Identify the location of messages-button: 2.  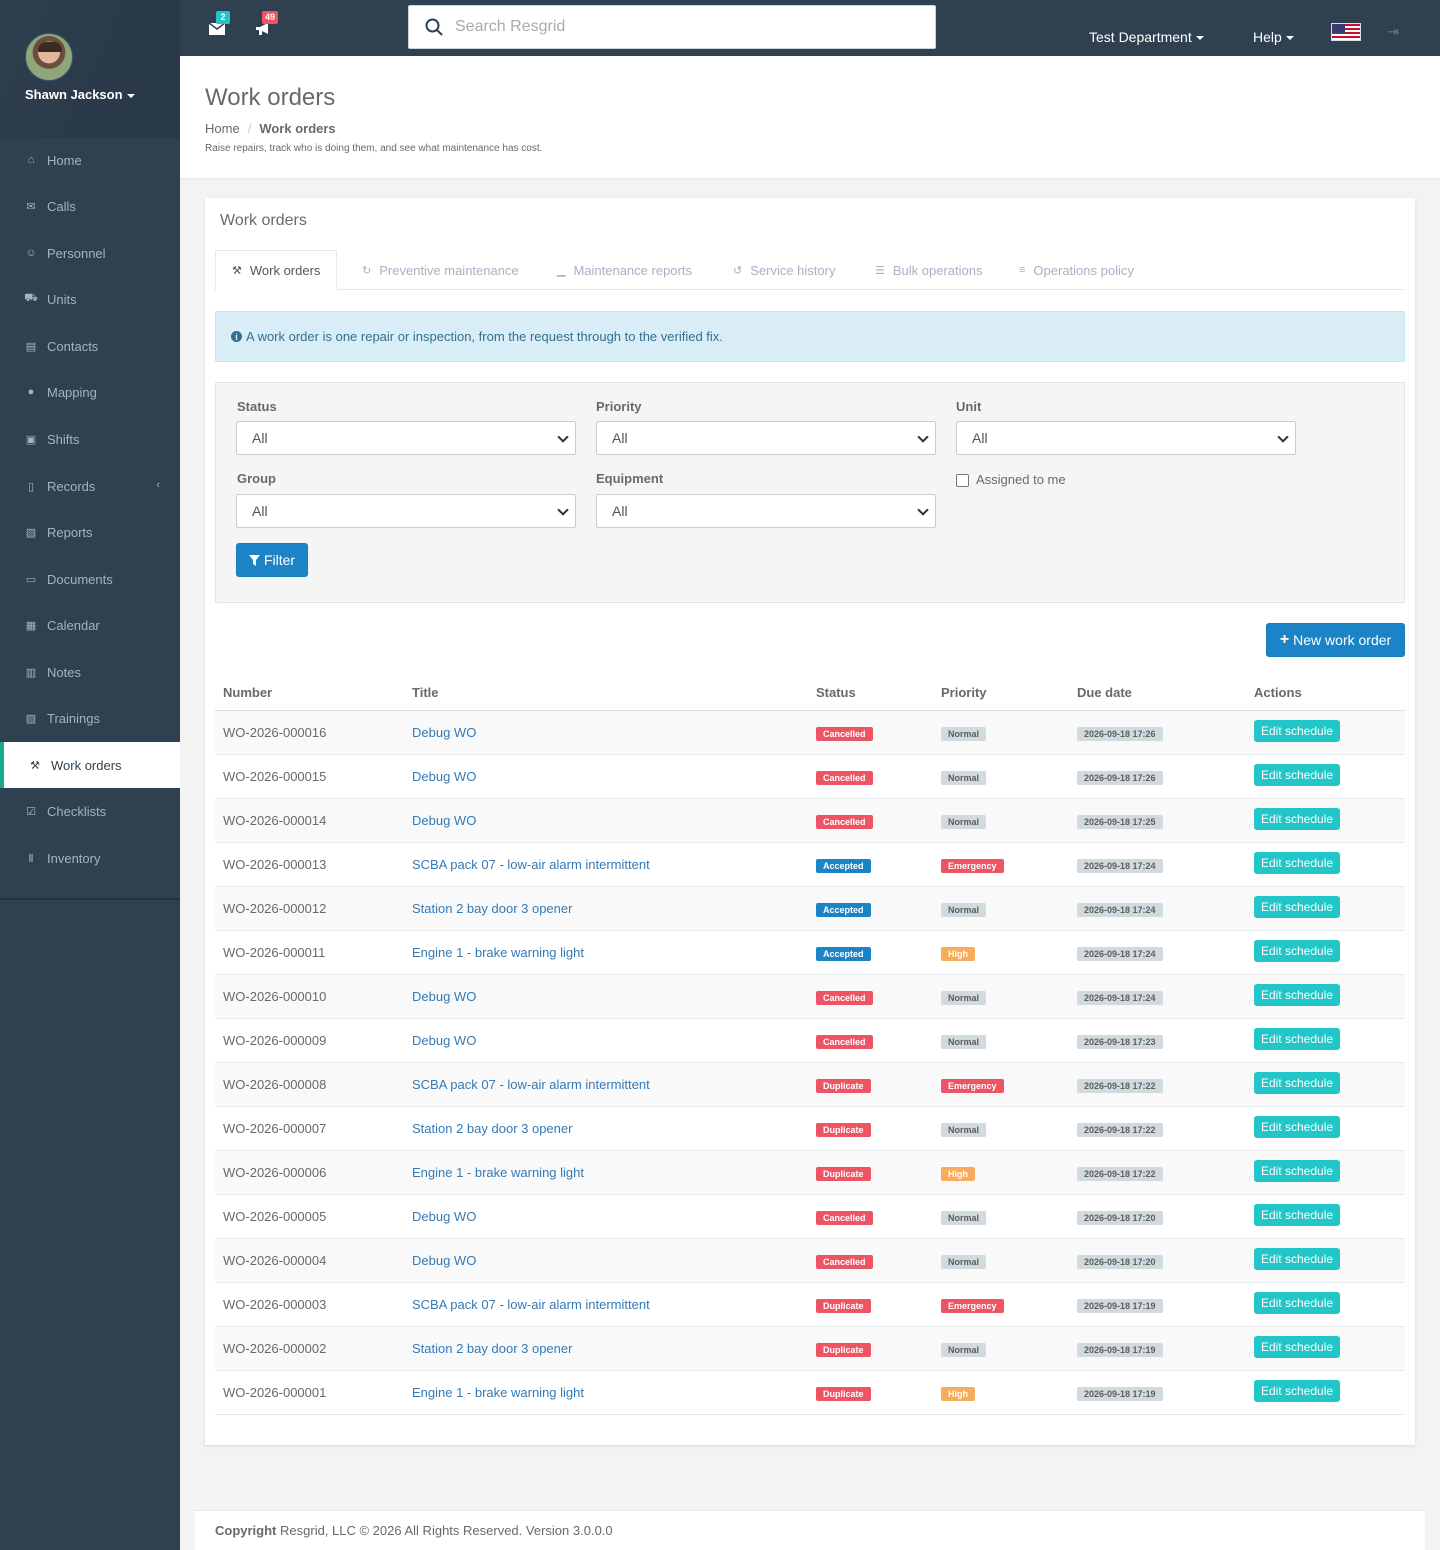
(219, 24).